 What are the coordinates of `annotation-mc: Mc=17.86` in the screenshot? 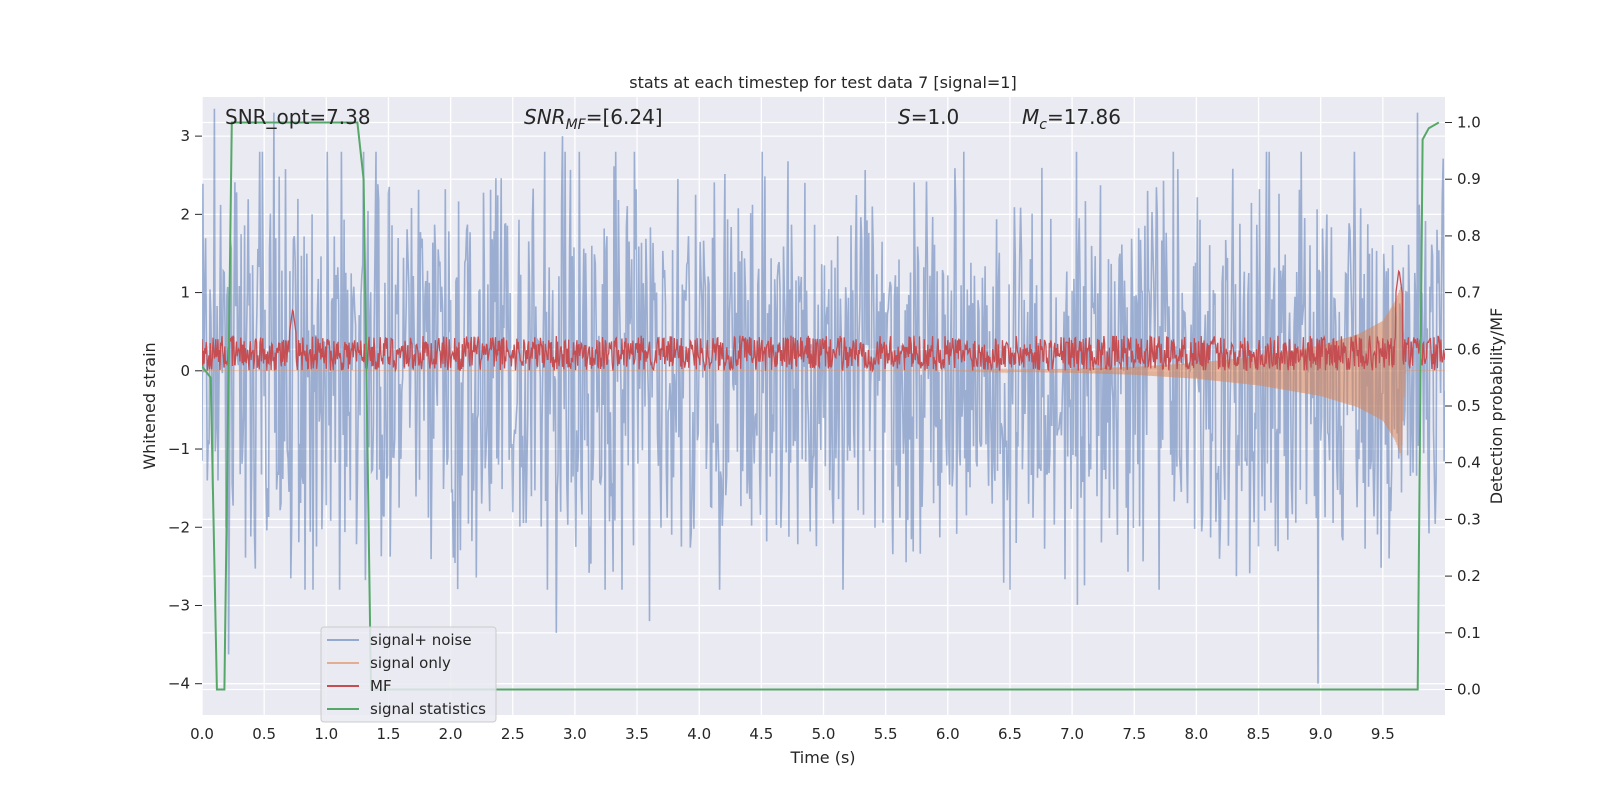 It's located at (1071, 119).